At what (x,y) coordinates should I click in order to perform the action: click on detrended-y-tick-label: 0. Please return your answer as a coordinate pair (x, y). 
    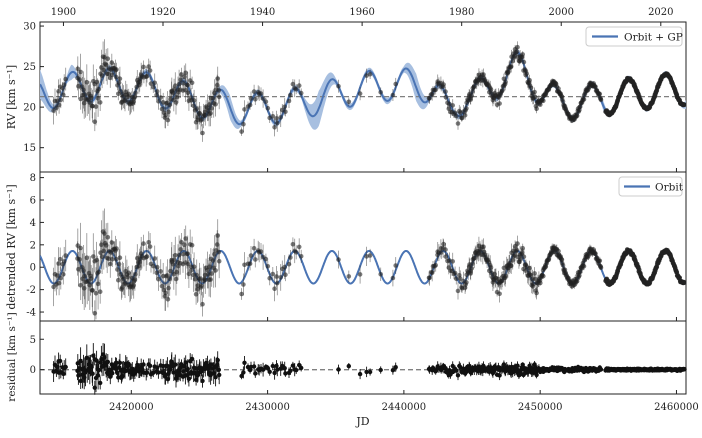
    Looking at the image, I should click on (33, 268).